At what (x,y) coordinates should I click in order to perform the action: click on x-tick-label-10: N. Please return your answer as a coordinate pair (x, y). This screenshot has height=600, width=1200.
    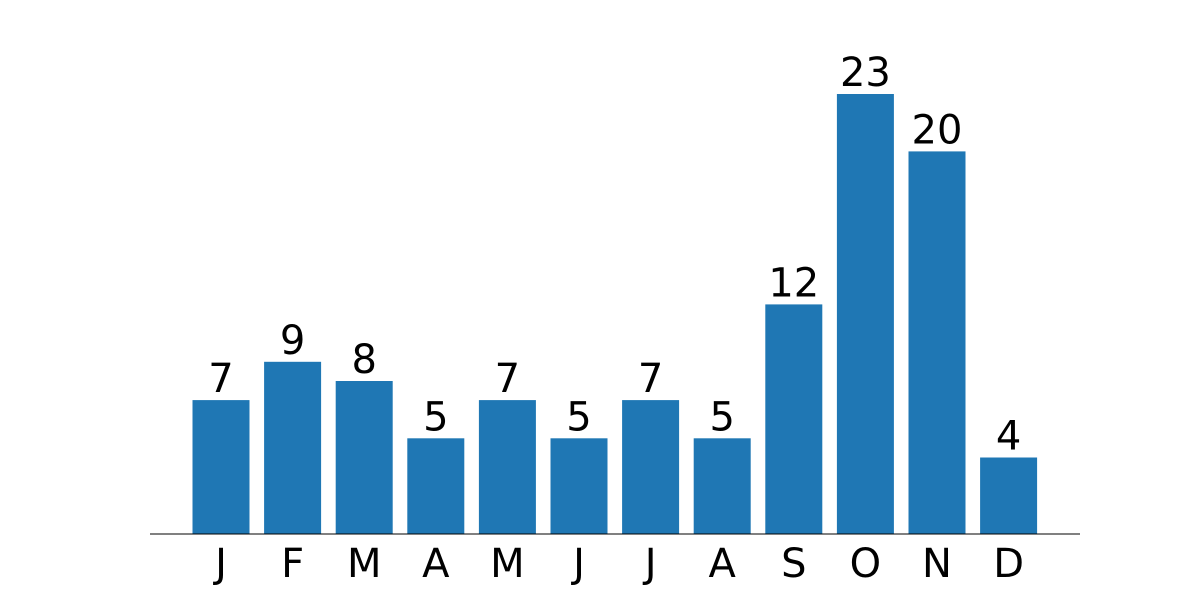
    Looking at the image, I should click on (937, 564).